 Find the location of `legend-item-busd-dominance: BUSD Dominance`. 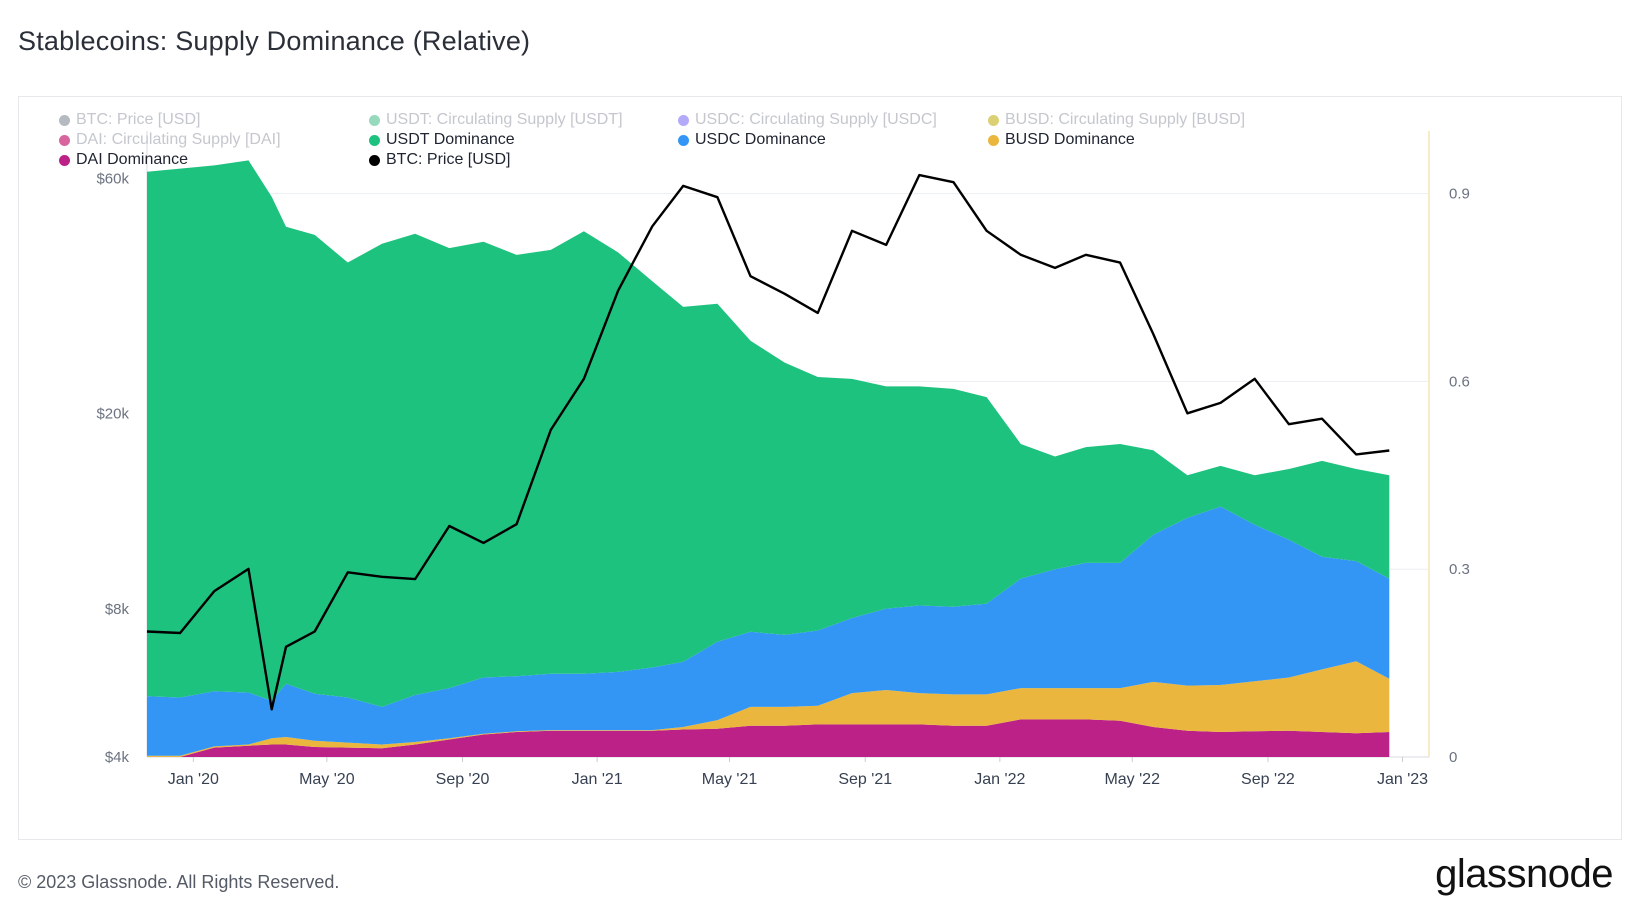

legend-item-busd-dominance: BUSD Dominance is located at coordinates (1061, 140).